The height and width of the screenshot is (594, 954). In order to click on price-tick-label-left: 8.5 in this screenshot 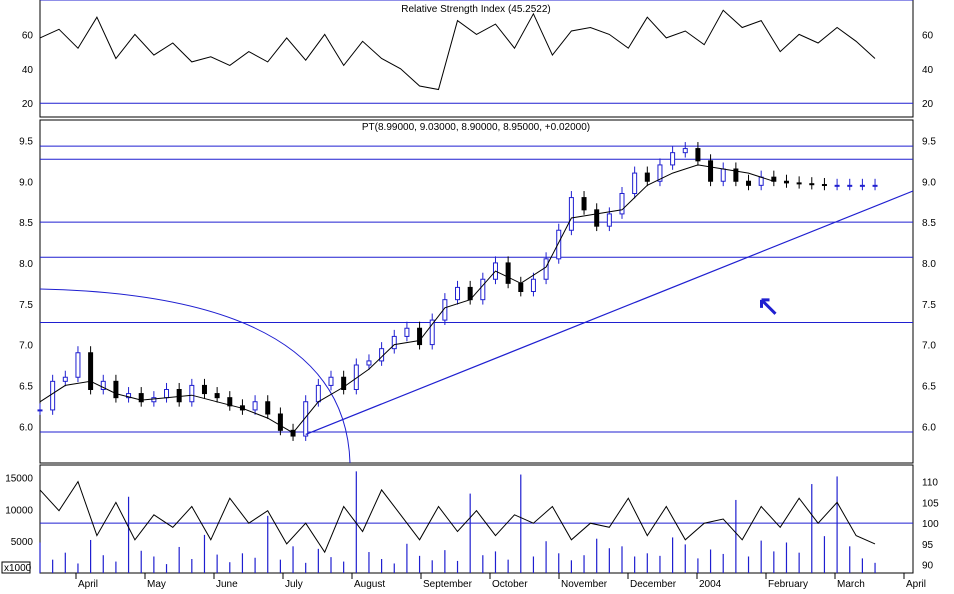, I will do `click(26, 223)`.